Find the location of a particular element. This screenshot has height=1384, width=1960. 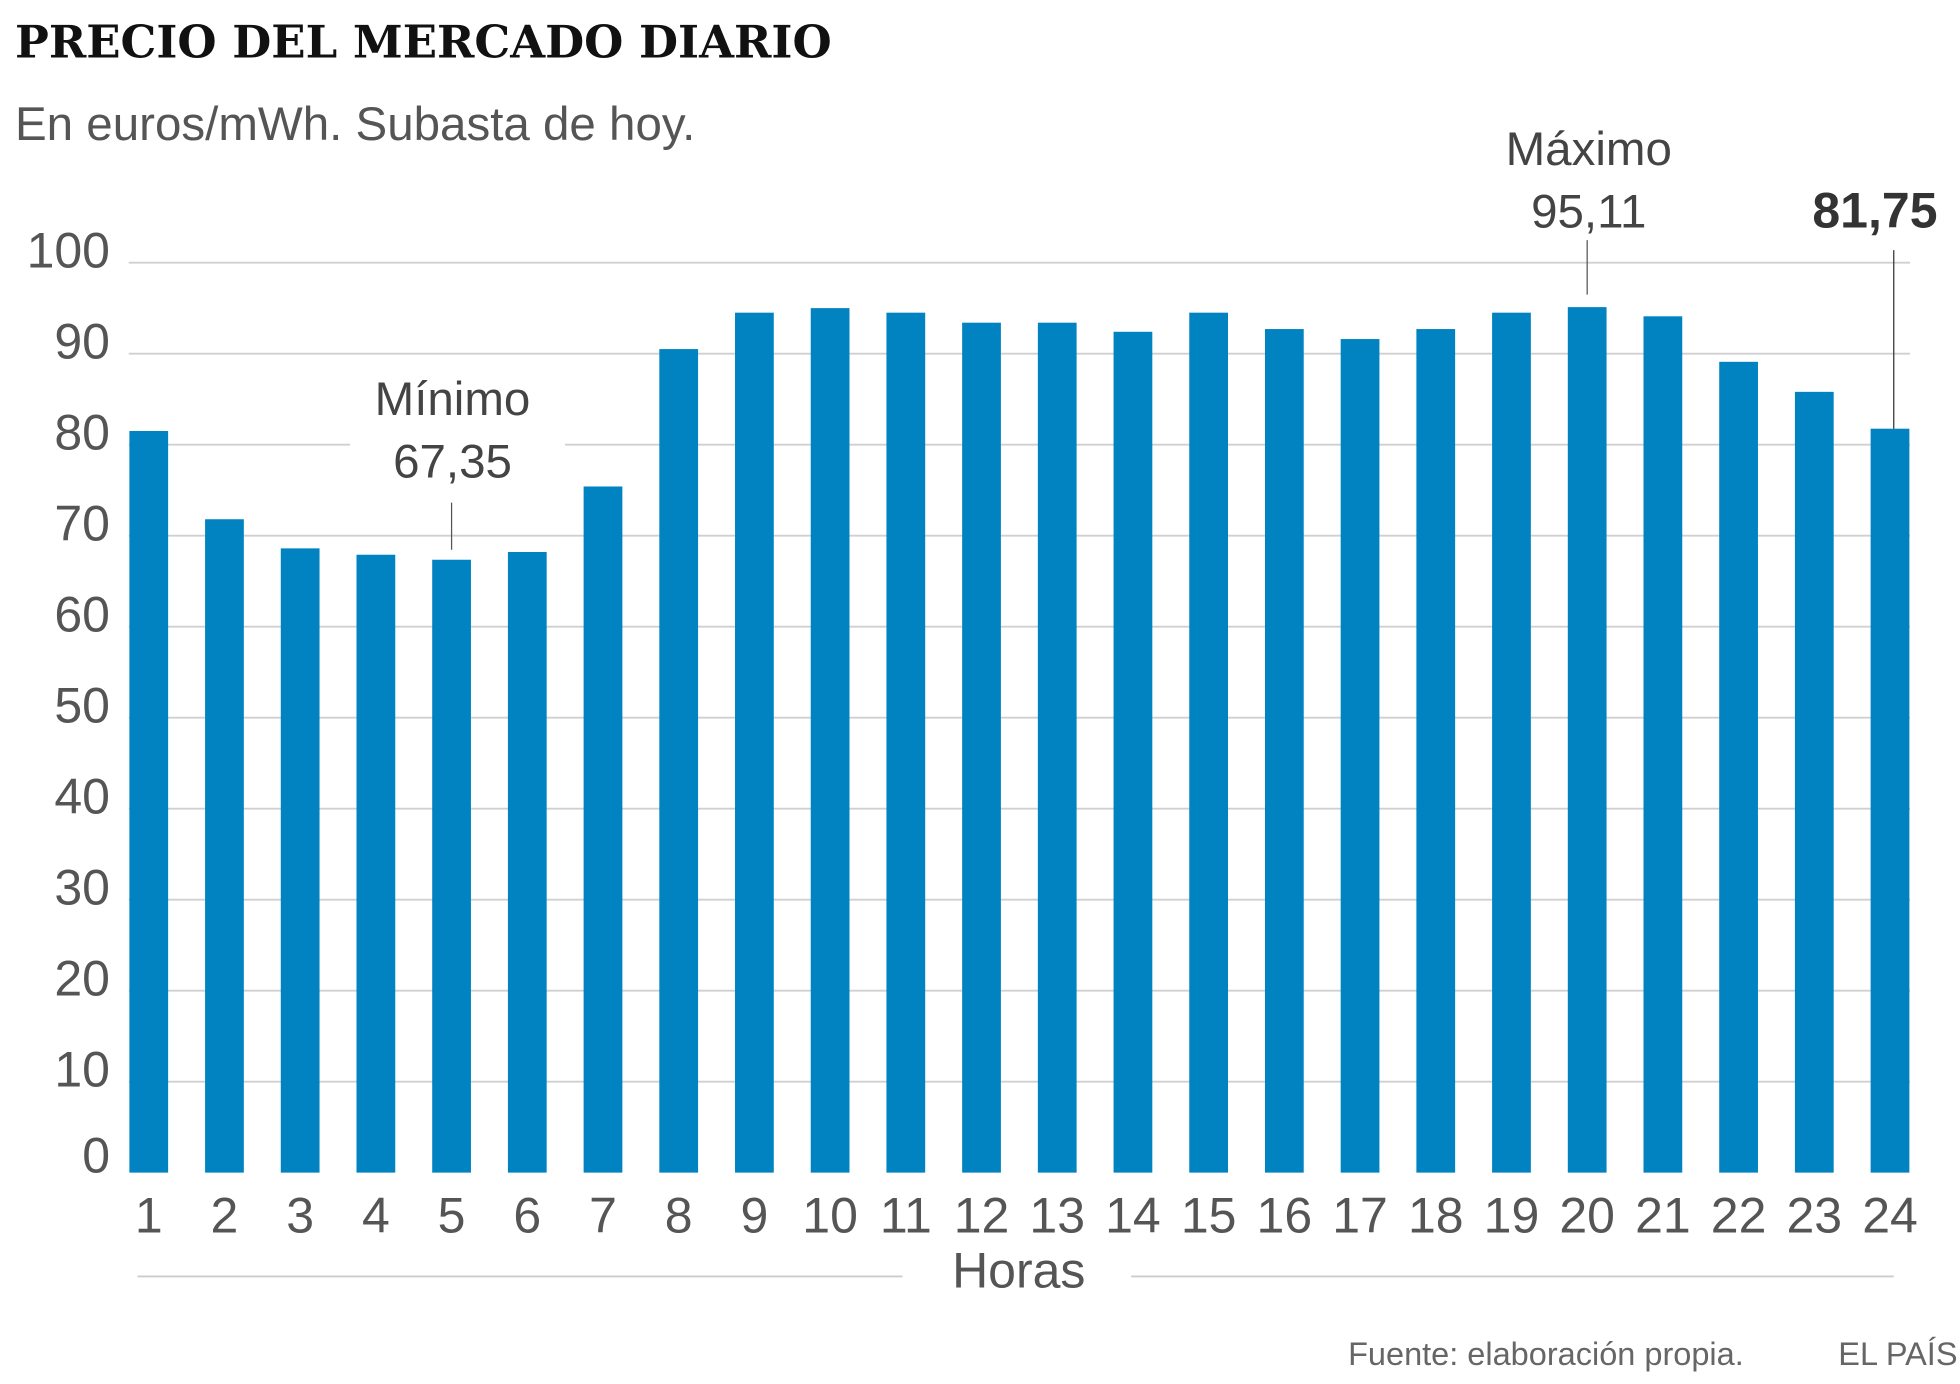

y-tick-label: 70 is located at coordinates (82, 524).